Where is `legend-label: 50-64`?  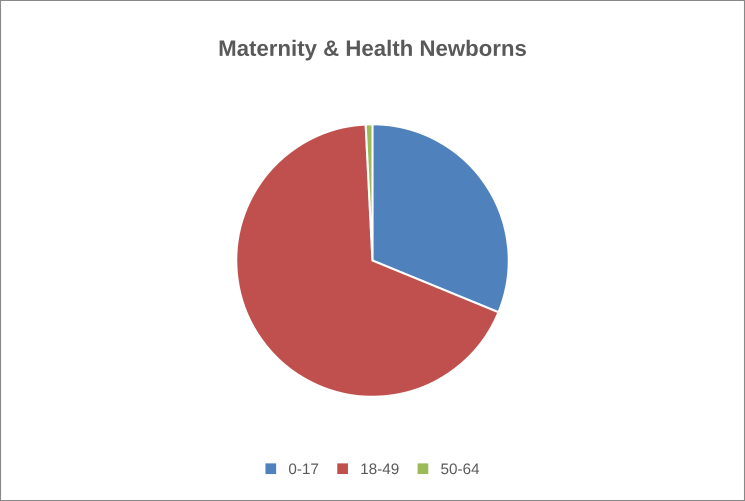
legend-label: 50-64 is located at coordinates (460, 468).